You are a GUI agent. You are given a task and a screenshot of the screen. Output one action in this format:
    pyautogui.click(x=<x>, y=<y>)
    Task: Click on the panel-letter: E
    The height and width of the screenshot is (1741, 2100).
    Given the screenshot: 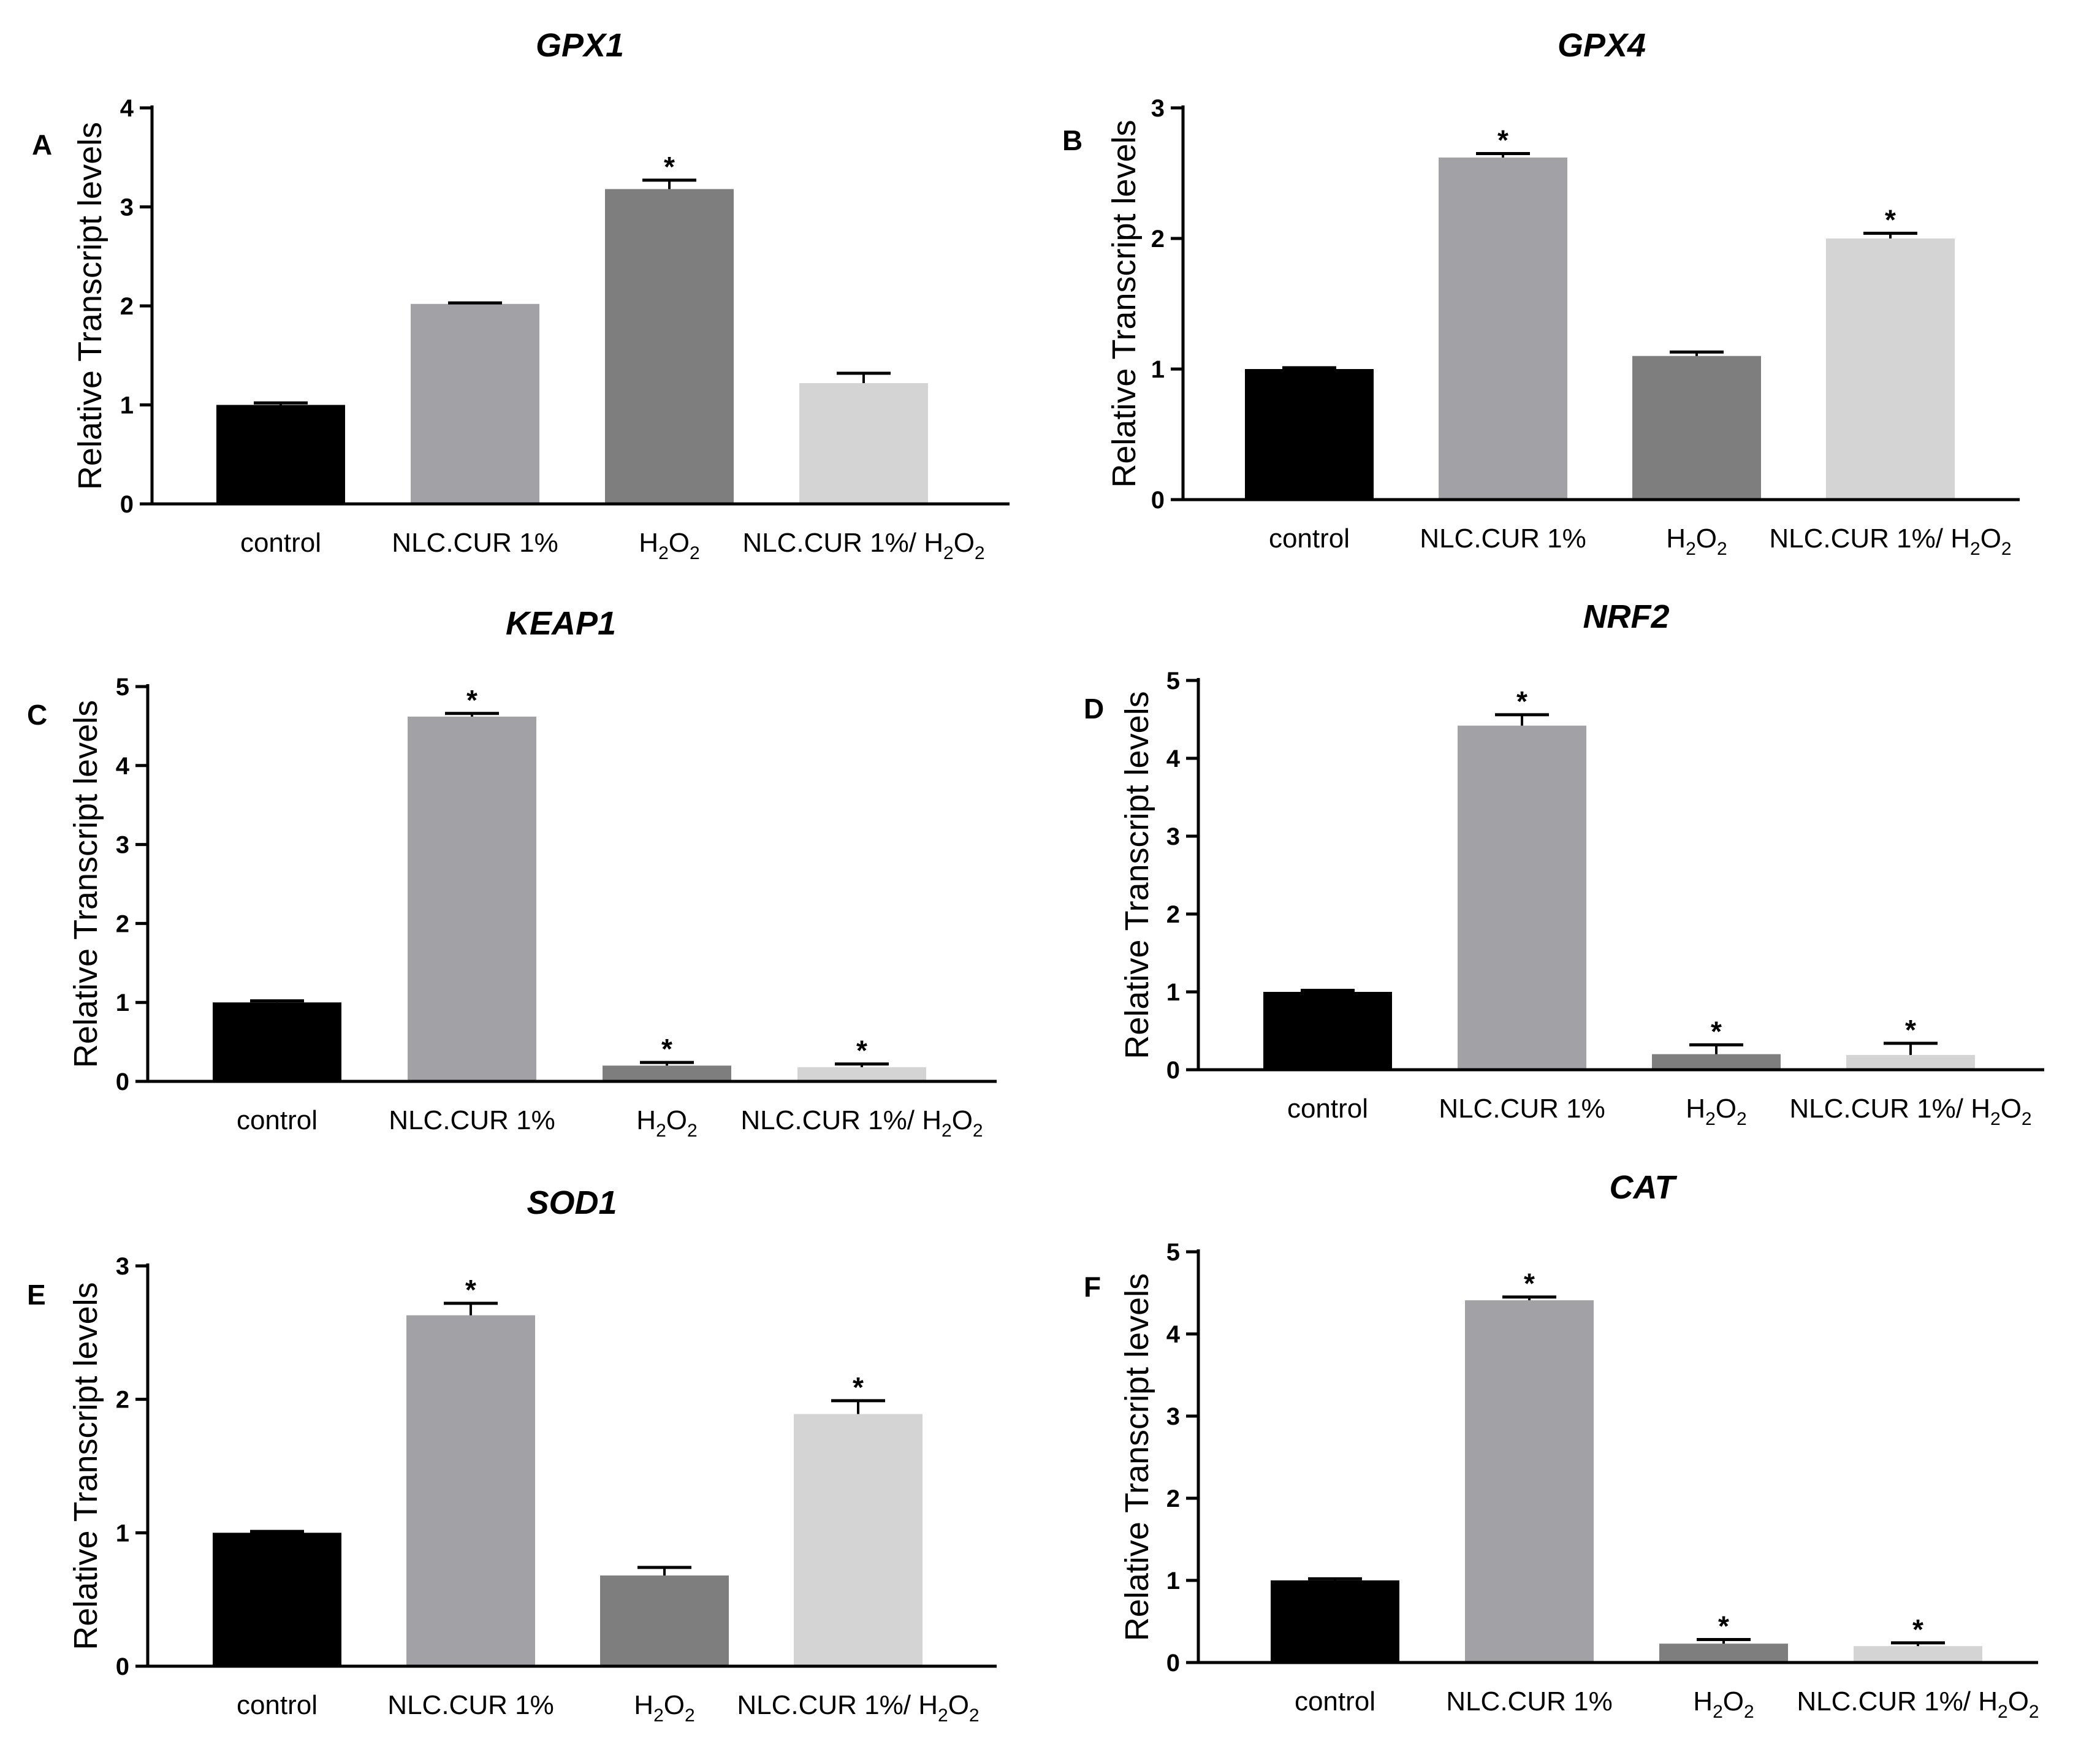 What is the action you would take?
    pyautogui.click(x=37, y=1295)
    